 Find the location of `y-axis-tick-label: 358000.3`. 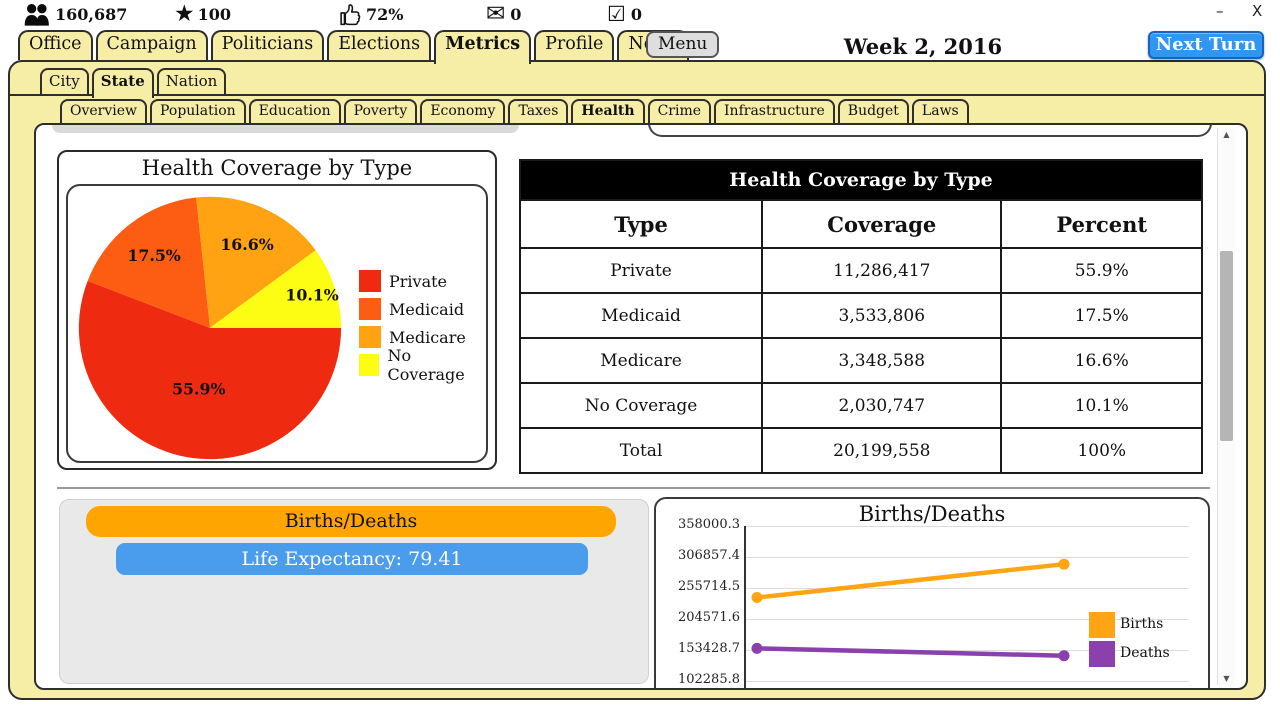

y-axis-tick-label: 358000.3 is located at coordinates (708, 524).